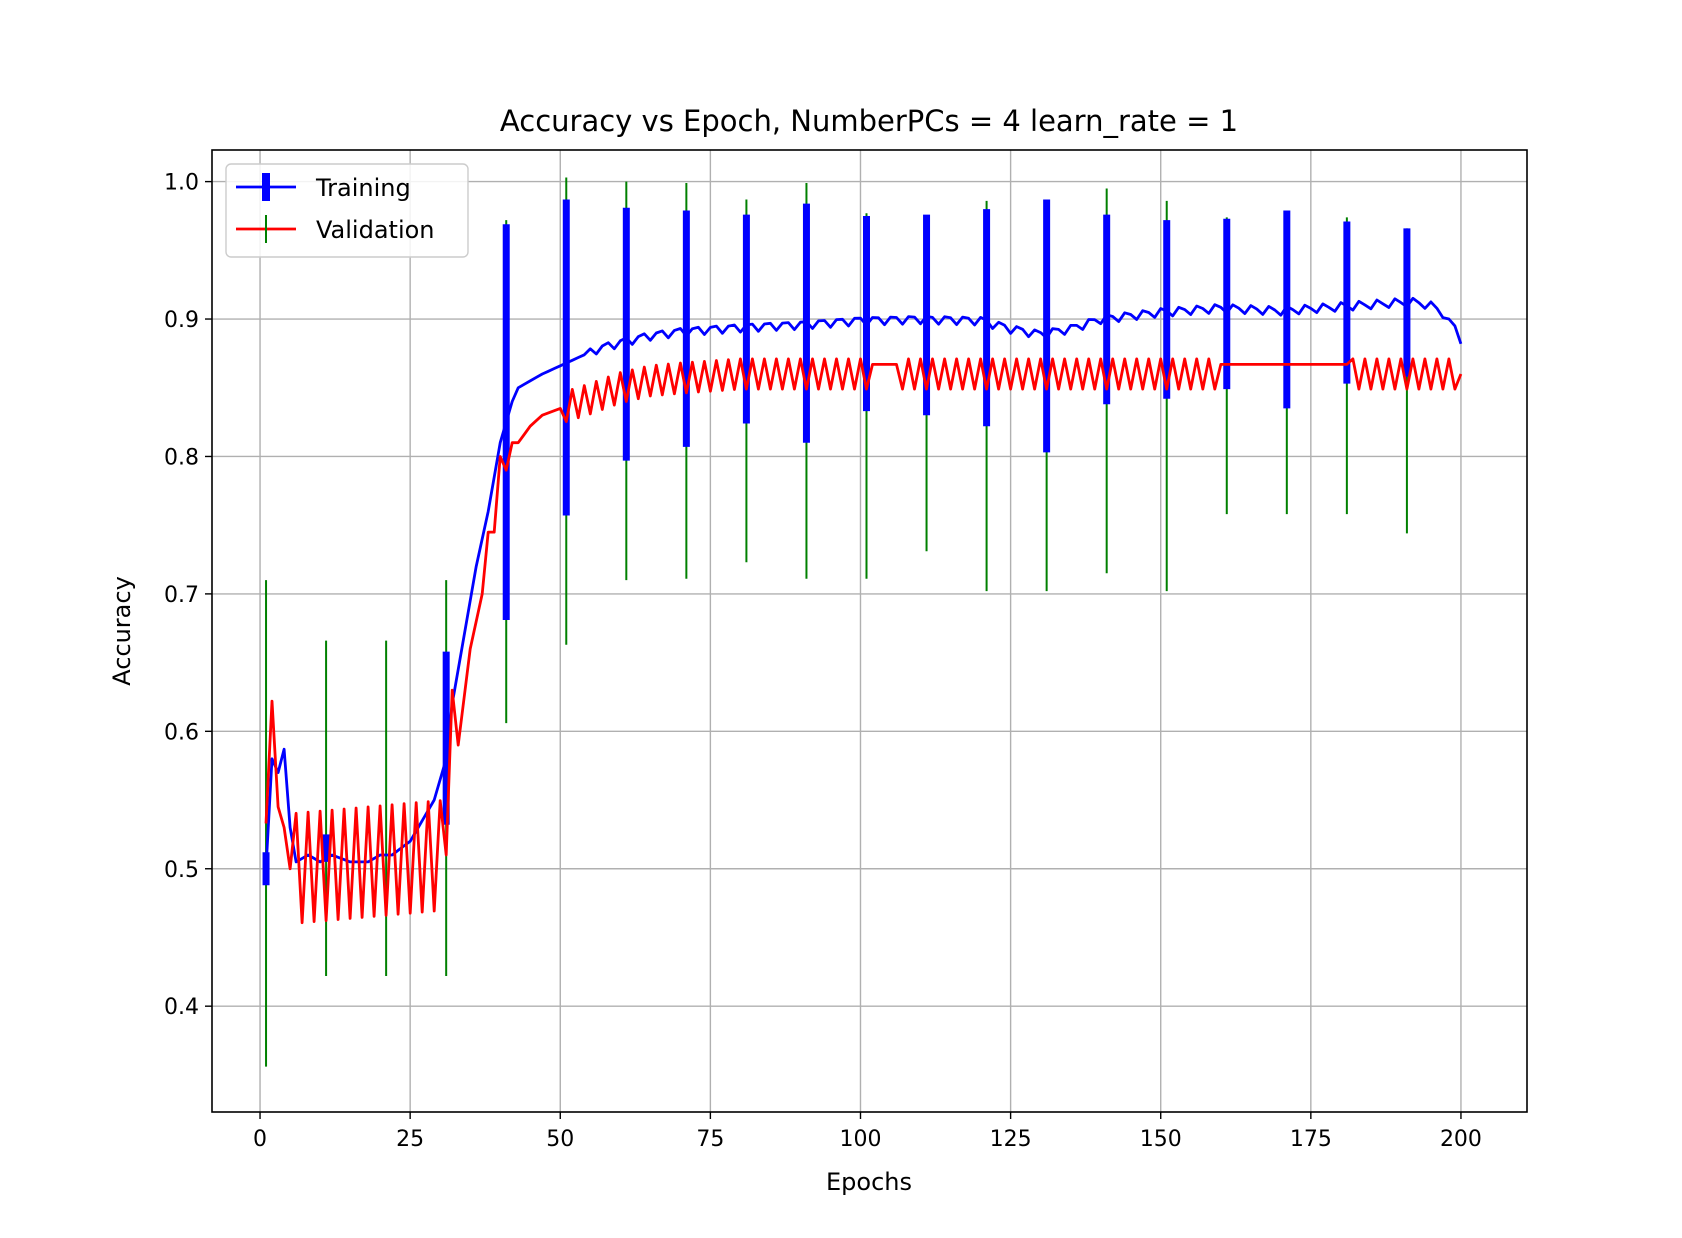 The width and height of the screenshot is (1682, 1238). I want to click on x-tick-label: 25, so click(410, 1139).